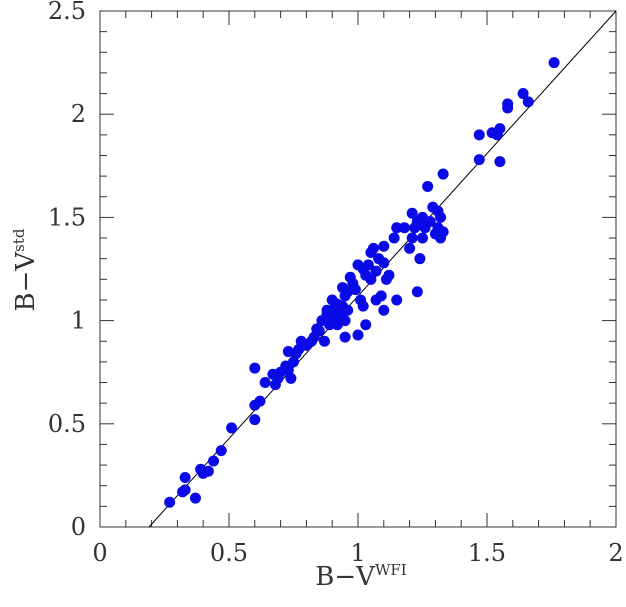  I want to click on y-tick-label: 2.5, so click(67, 12).